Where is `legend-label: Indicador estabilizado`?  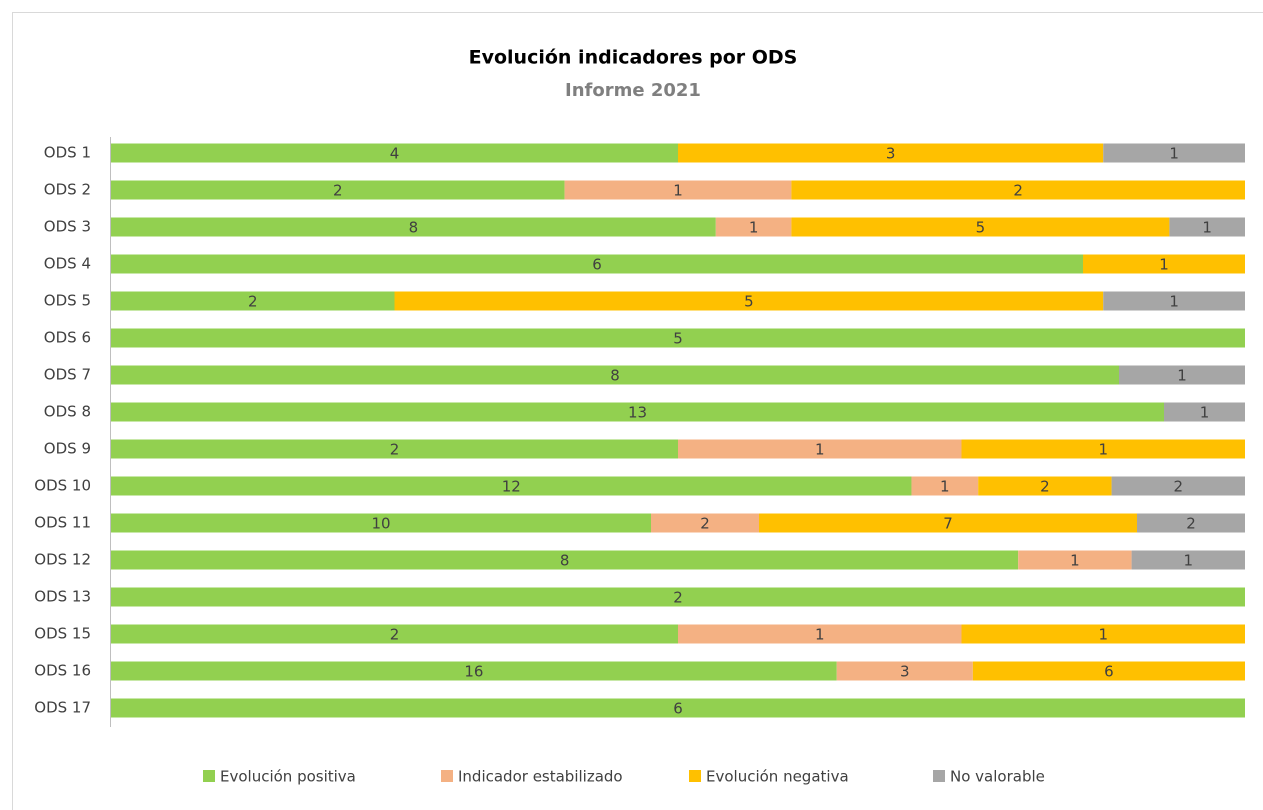
legend-label: Indicador estabilizado is located at coordinates (540, 777).